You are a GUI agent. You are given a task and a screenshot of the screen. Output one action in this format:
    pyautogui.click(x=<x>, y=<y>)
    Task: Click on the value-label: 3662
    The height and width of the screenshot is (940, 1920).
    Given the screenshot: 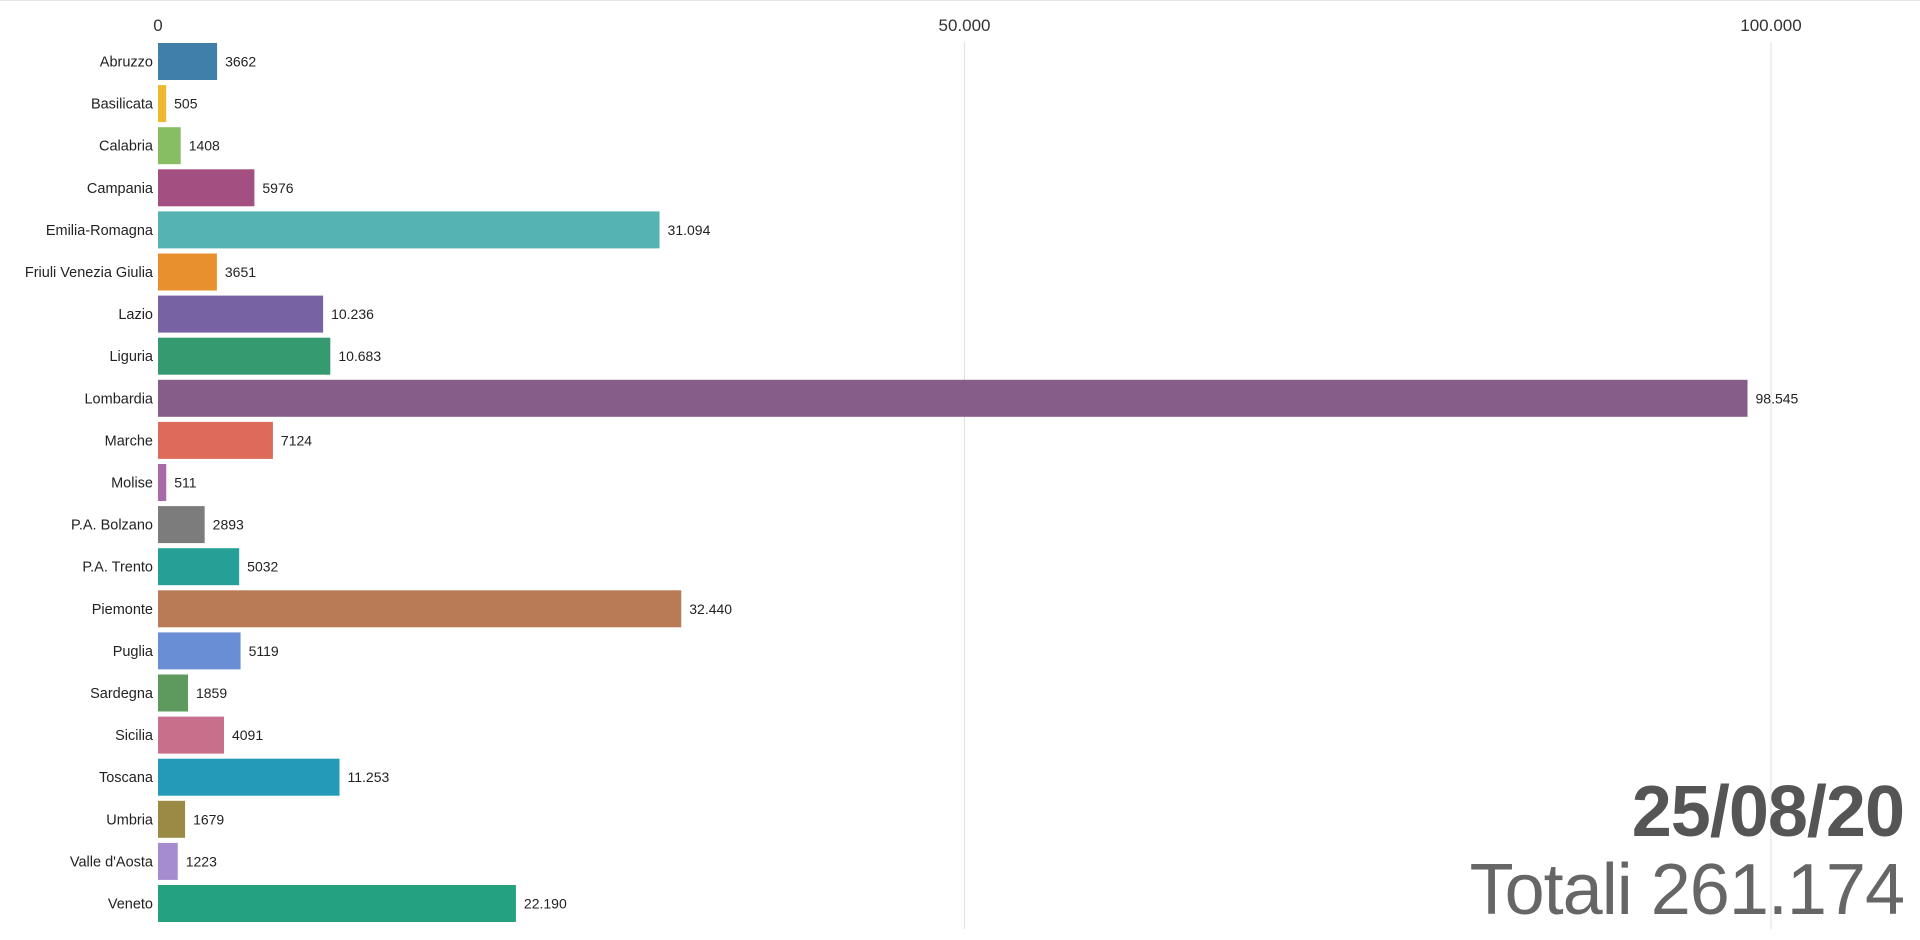 What is the action you would take?
    pyautogui.click(x=240, y=62)
    